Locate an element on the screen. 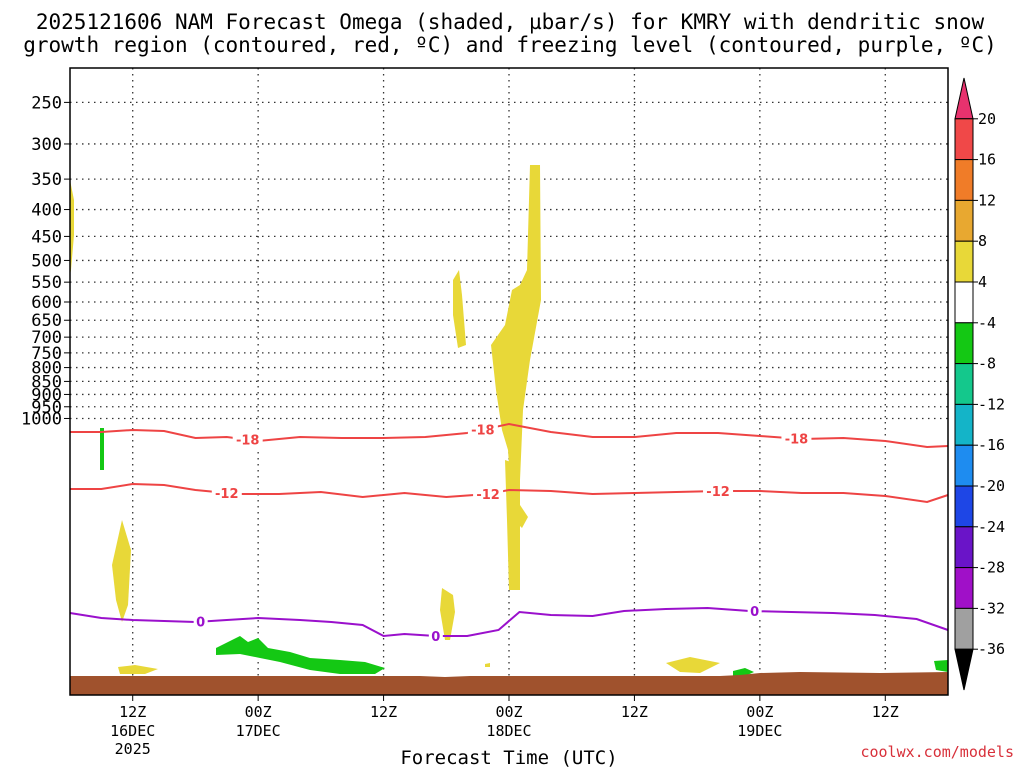  y-tick-label-750: 750 is located at coordinates (46, 354).